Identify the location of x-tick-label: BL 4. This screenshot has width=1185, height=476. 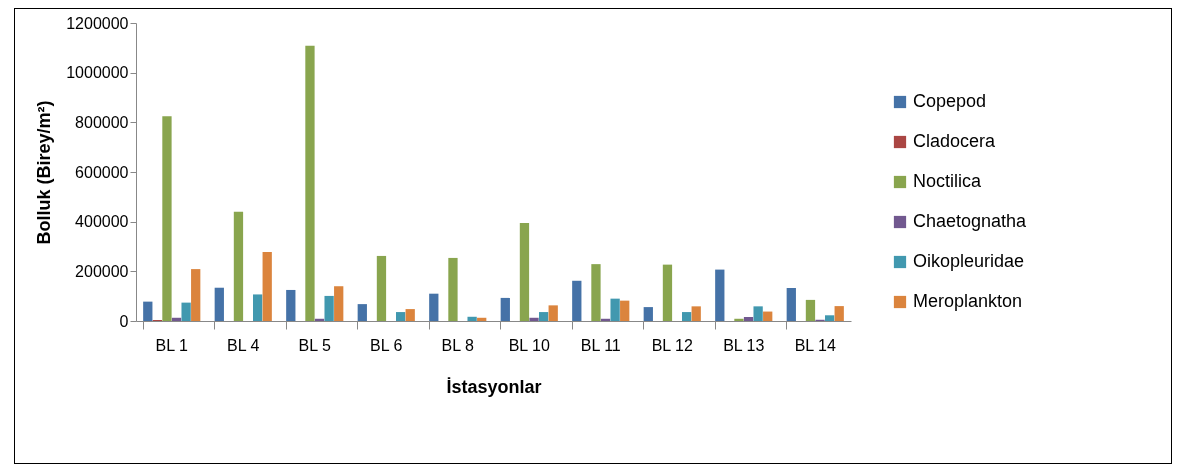
(243, 345).